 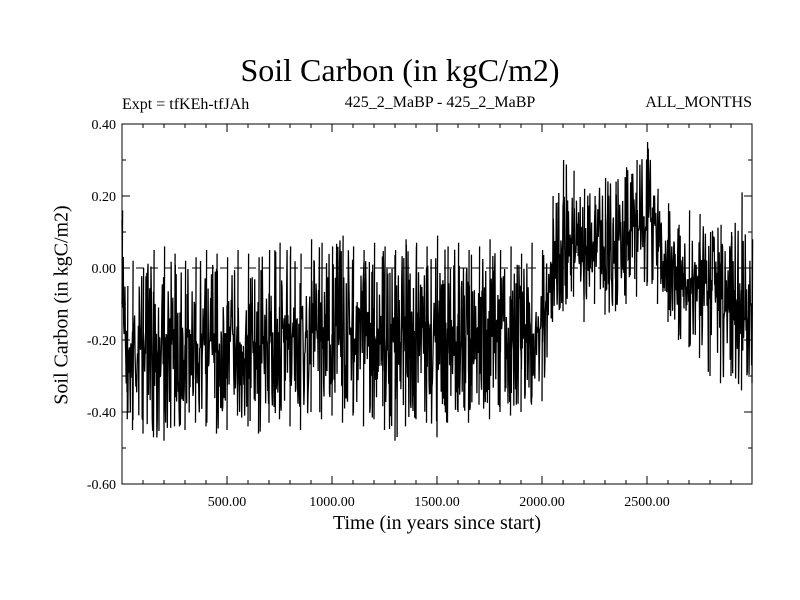 What do you see at coordinates (698, 102) in the screenshot?
I see `period-label: ALL_MONTHS` at bounding box center [698, 102].